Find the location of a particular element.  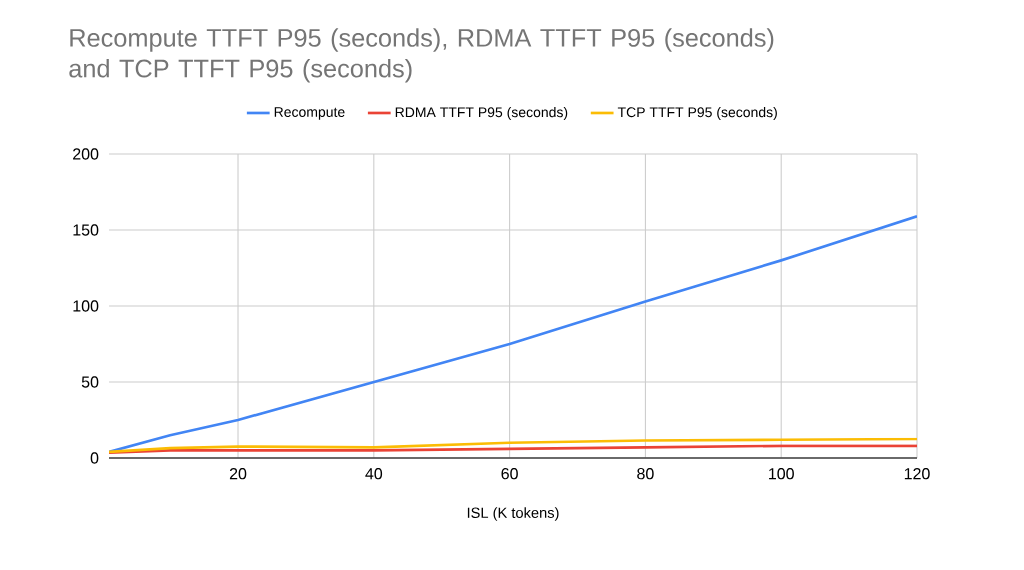

legend-label: Recompute is located at coordinates (309, 113).